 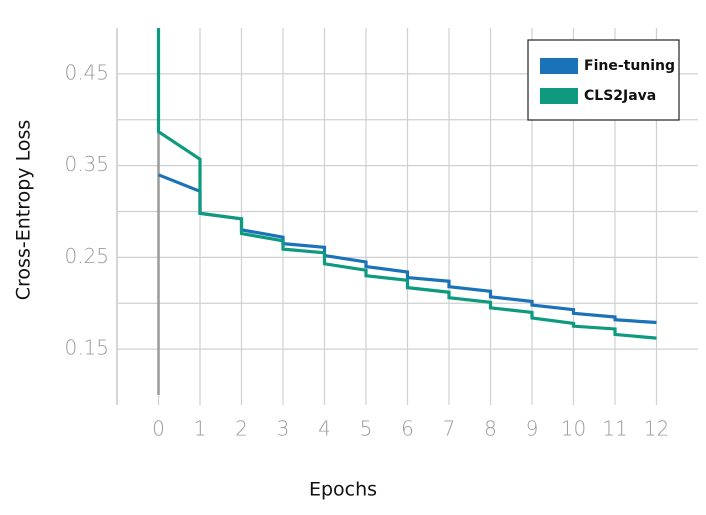 I want to click on x-tick-label: 10, so click(x=573, y=429).